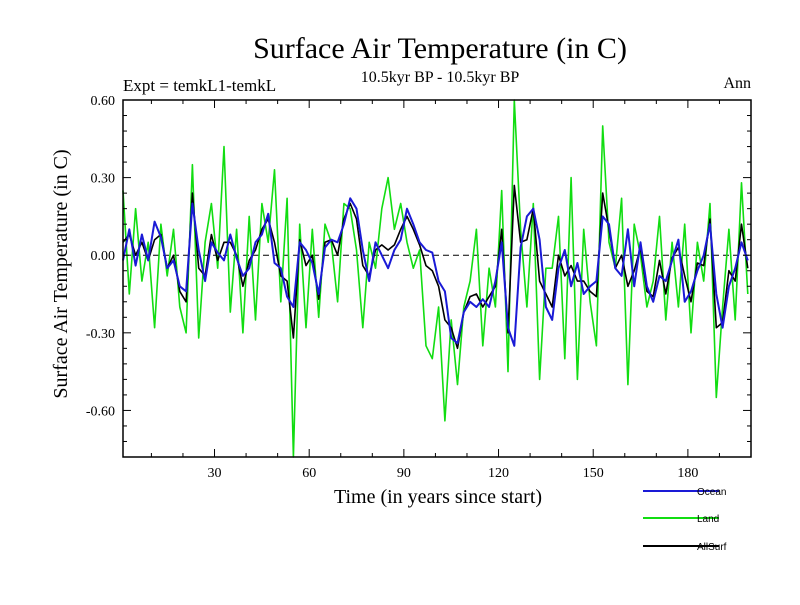  Describe the element at coordinates (711, 492) in the screenshot. I see `legend-ocean-label: Ocean` at that location.